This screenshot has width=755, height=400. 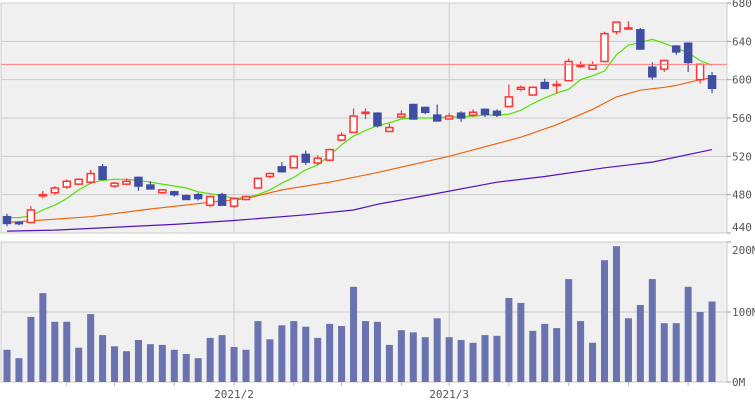 What do you see at coordinates (743, 250) in the screenshot?
I see `volume-tick-label: 200M` at bounding box center [743, 250].